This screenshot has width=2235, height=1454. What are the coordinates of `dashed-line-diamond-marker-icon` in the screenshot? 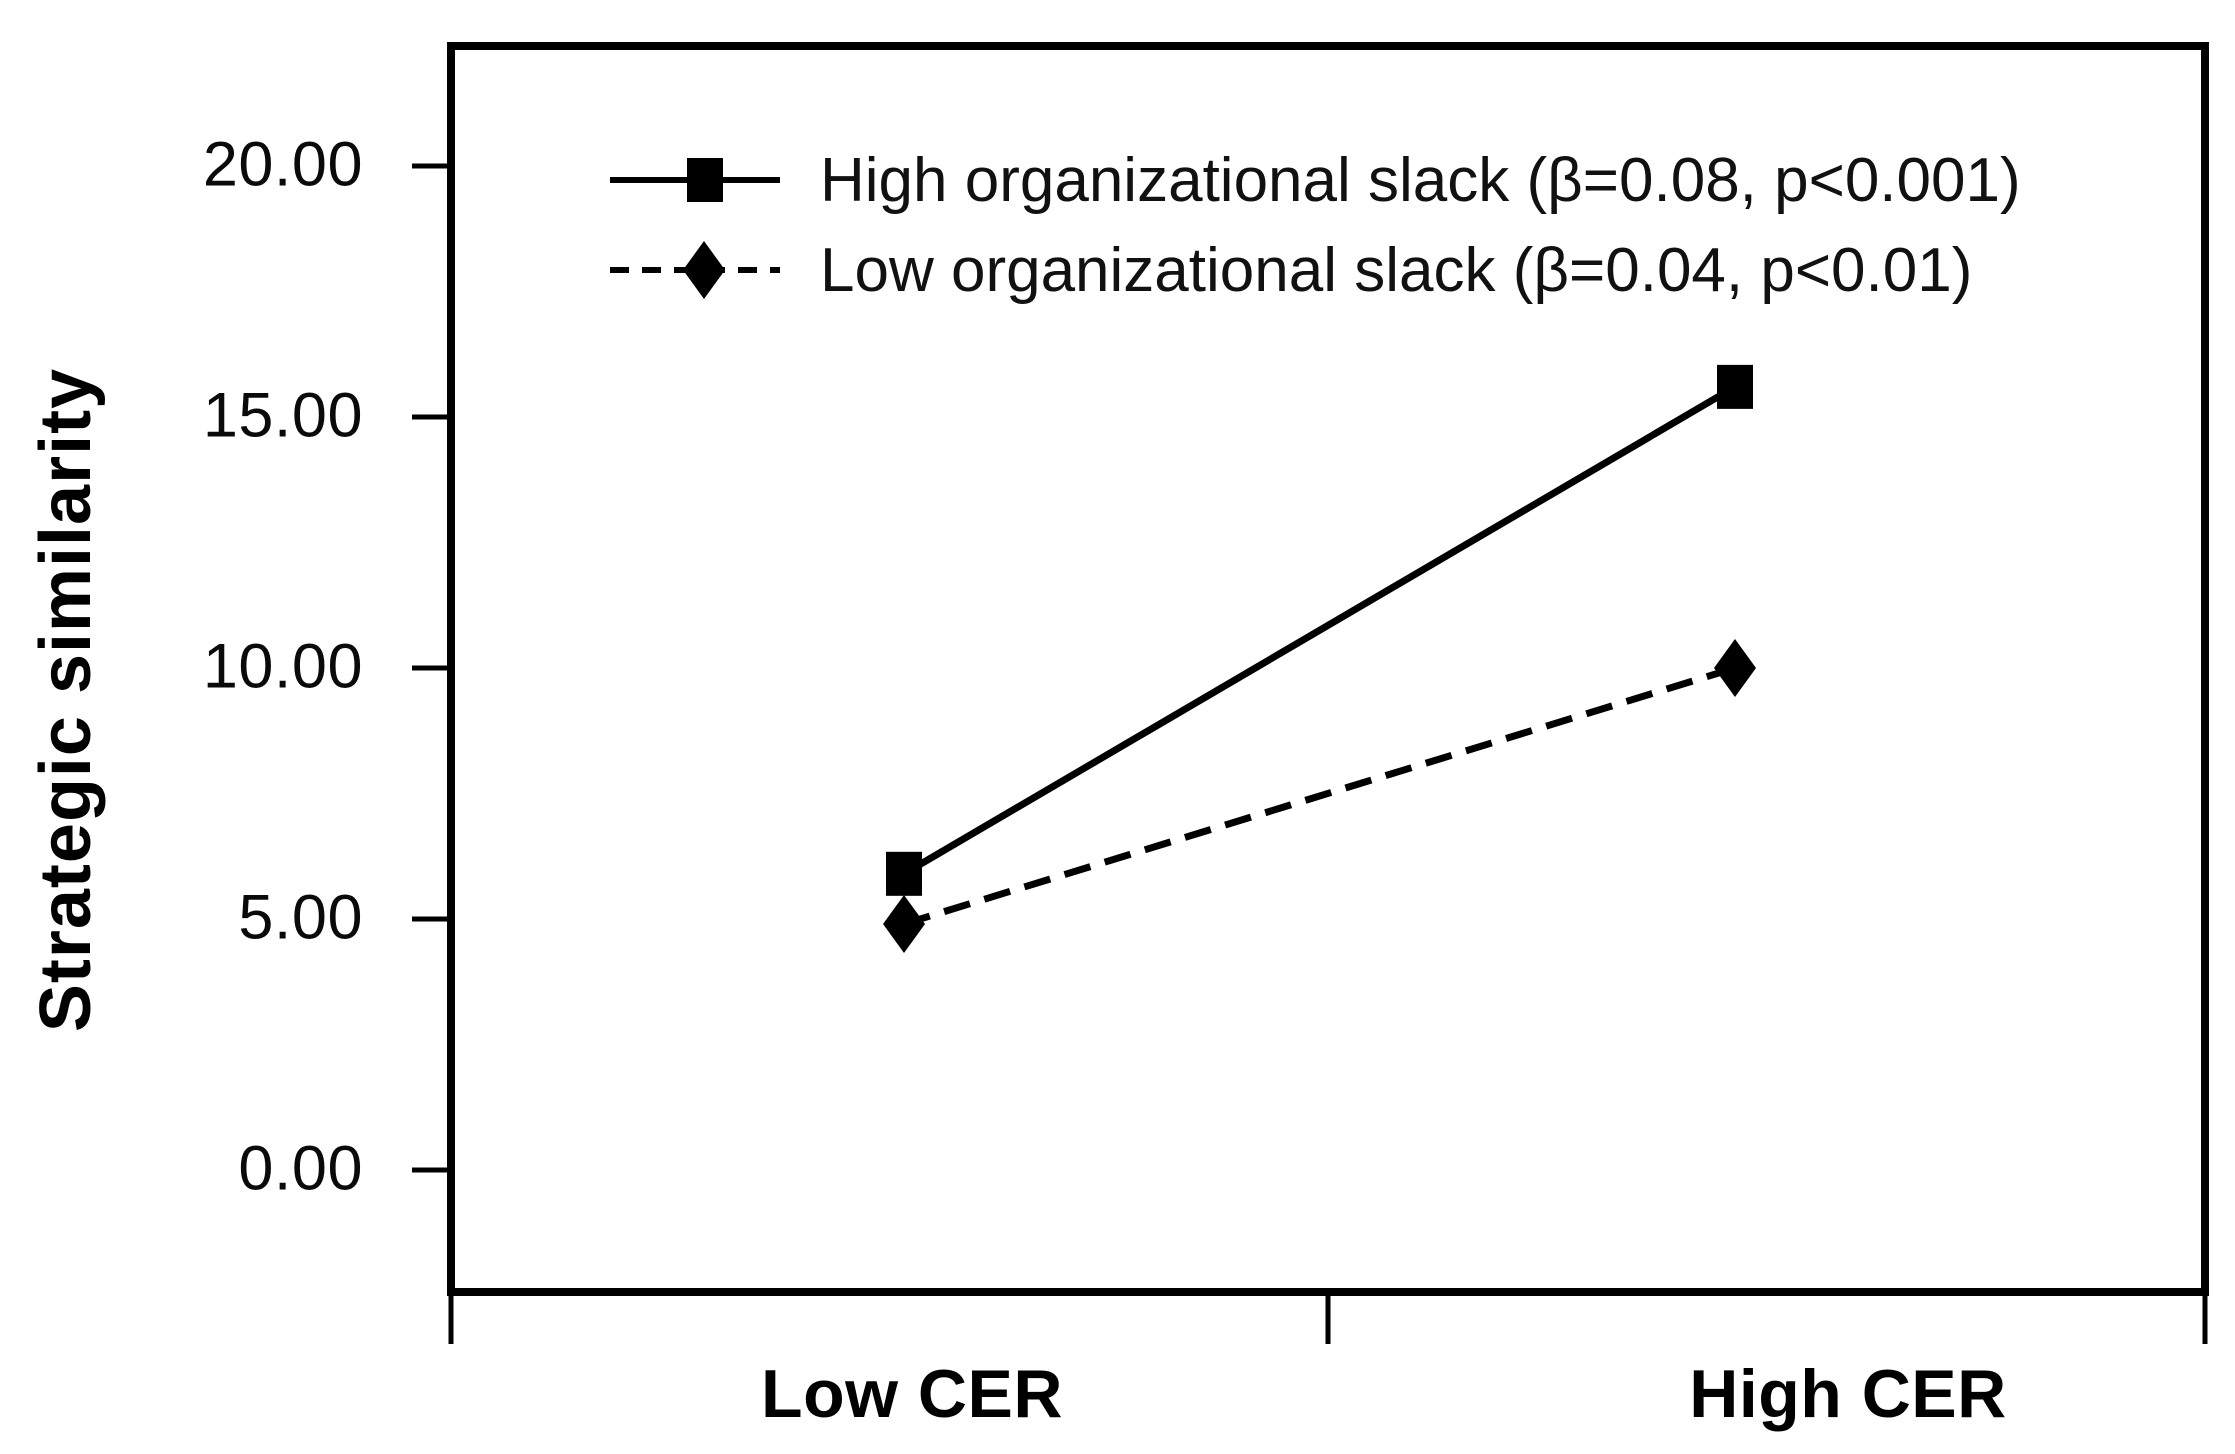 It's located at (695, 270).